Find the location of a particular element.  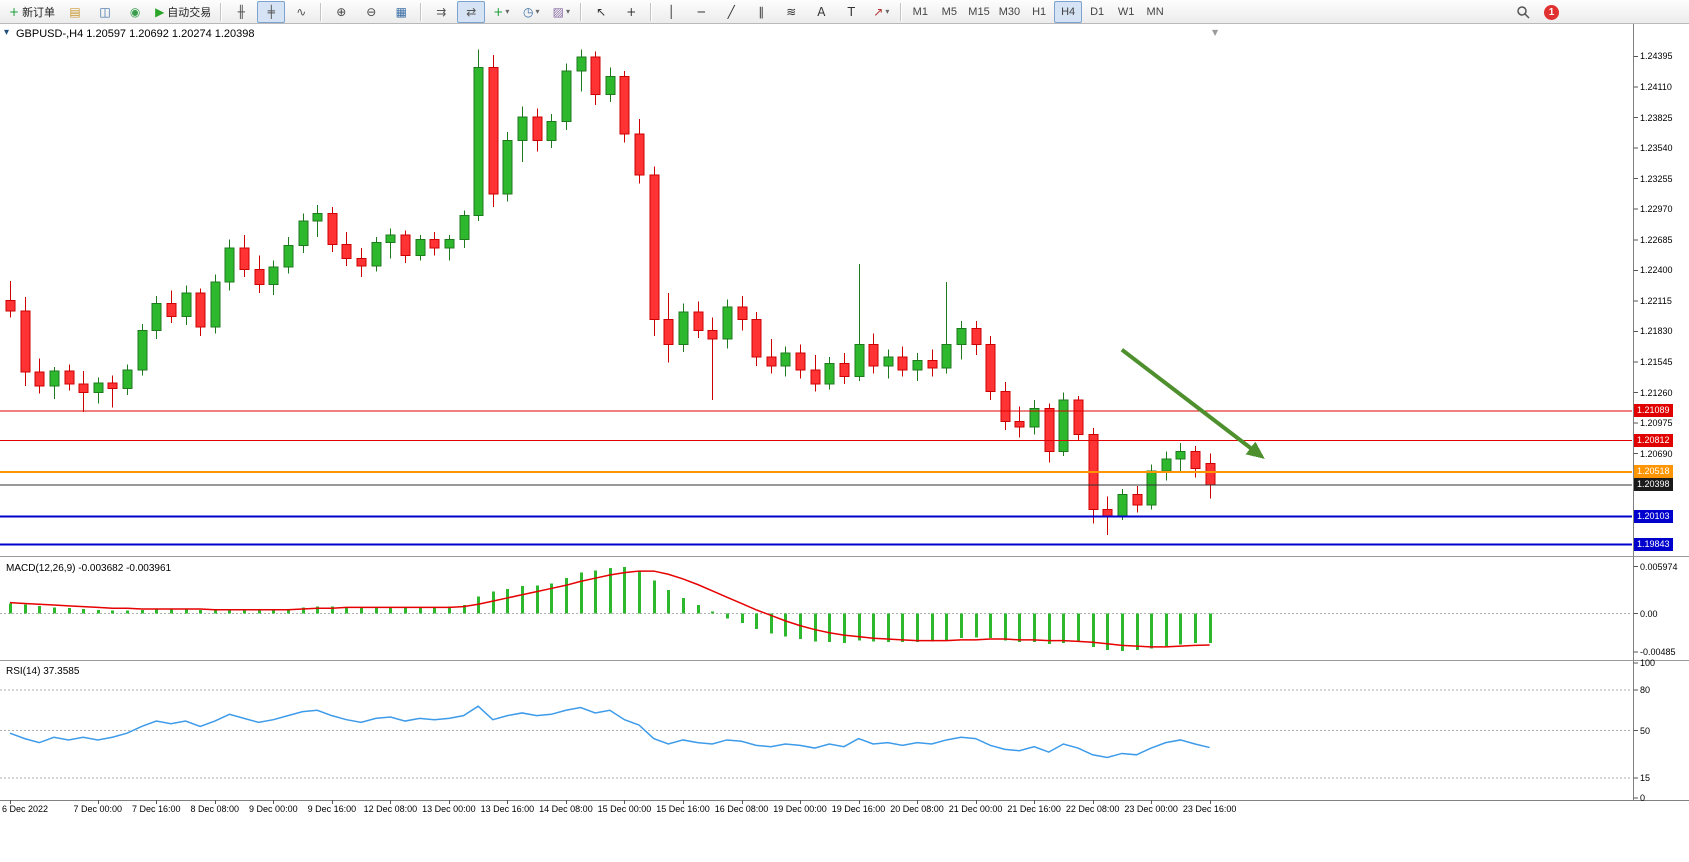

autotrading-button-label: 自动交易 is located at coordinates (189, 12).